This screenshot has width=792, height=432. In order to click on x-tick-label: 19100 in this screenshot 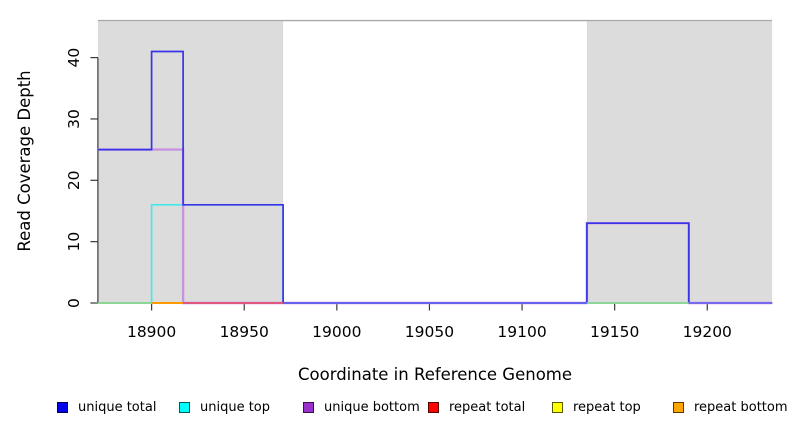, I will do `click(521, 332)`.